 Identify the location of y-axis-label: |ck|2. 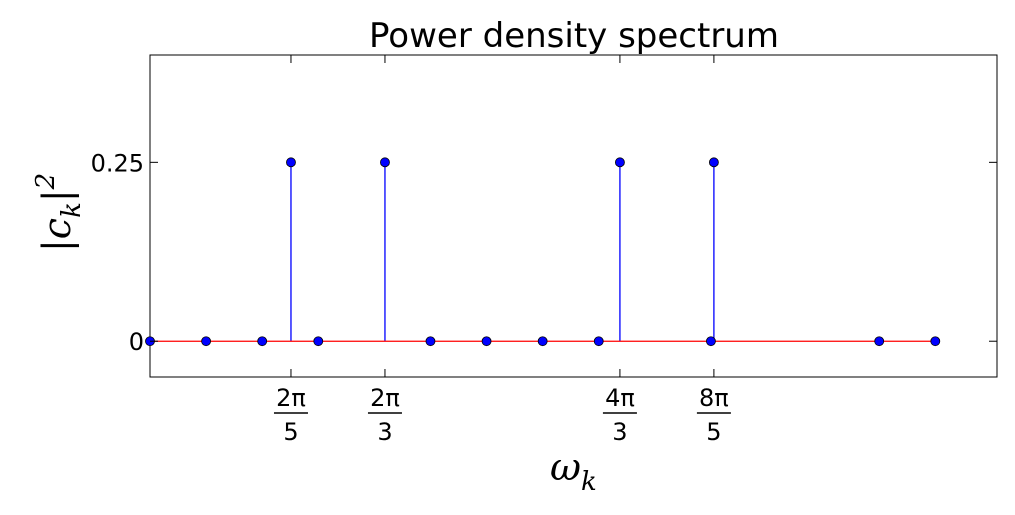
(59, 212).